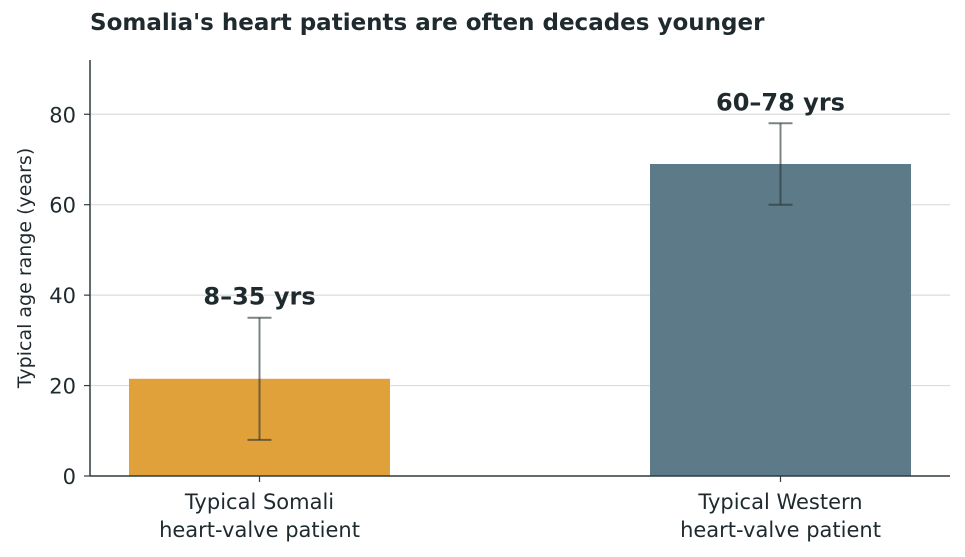 The image size is (965, 557). What do you see at coordinates (62, 206) in the screenshot?
I see `y-tick-label: 60` at bounding box center [62, 206].